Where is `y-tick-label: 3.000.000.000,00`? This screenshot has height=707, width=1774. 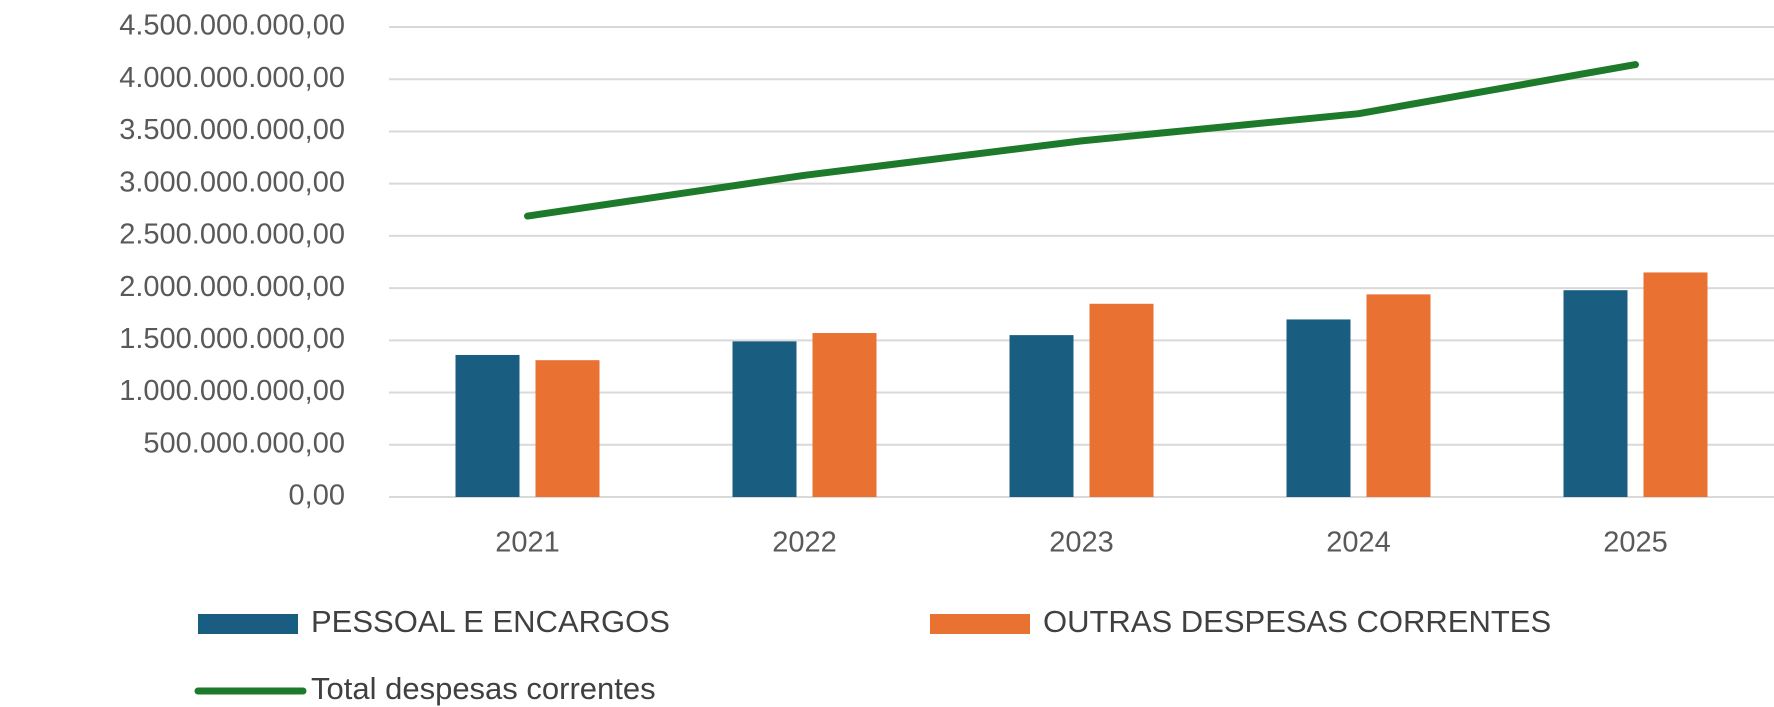
y-tick-label: 3.000.000.000,00 is located at coordinates (232, 182).